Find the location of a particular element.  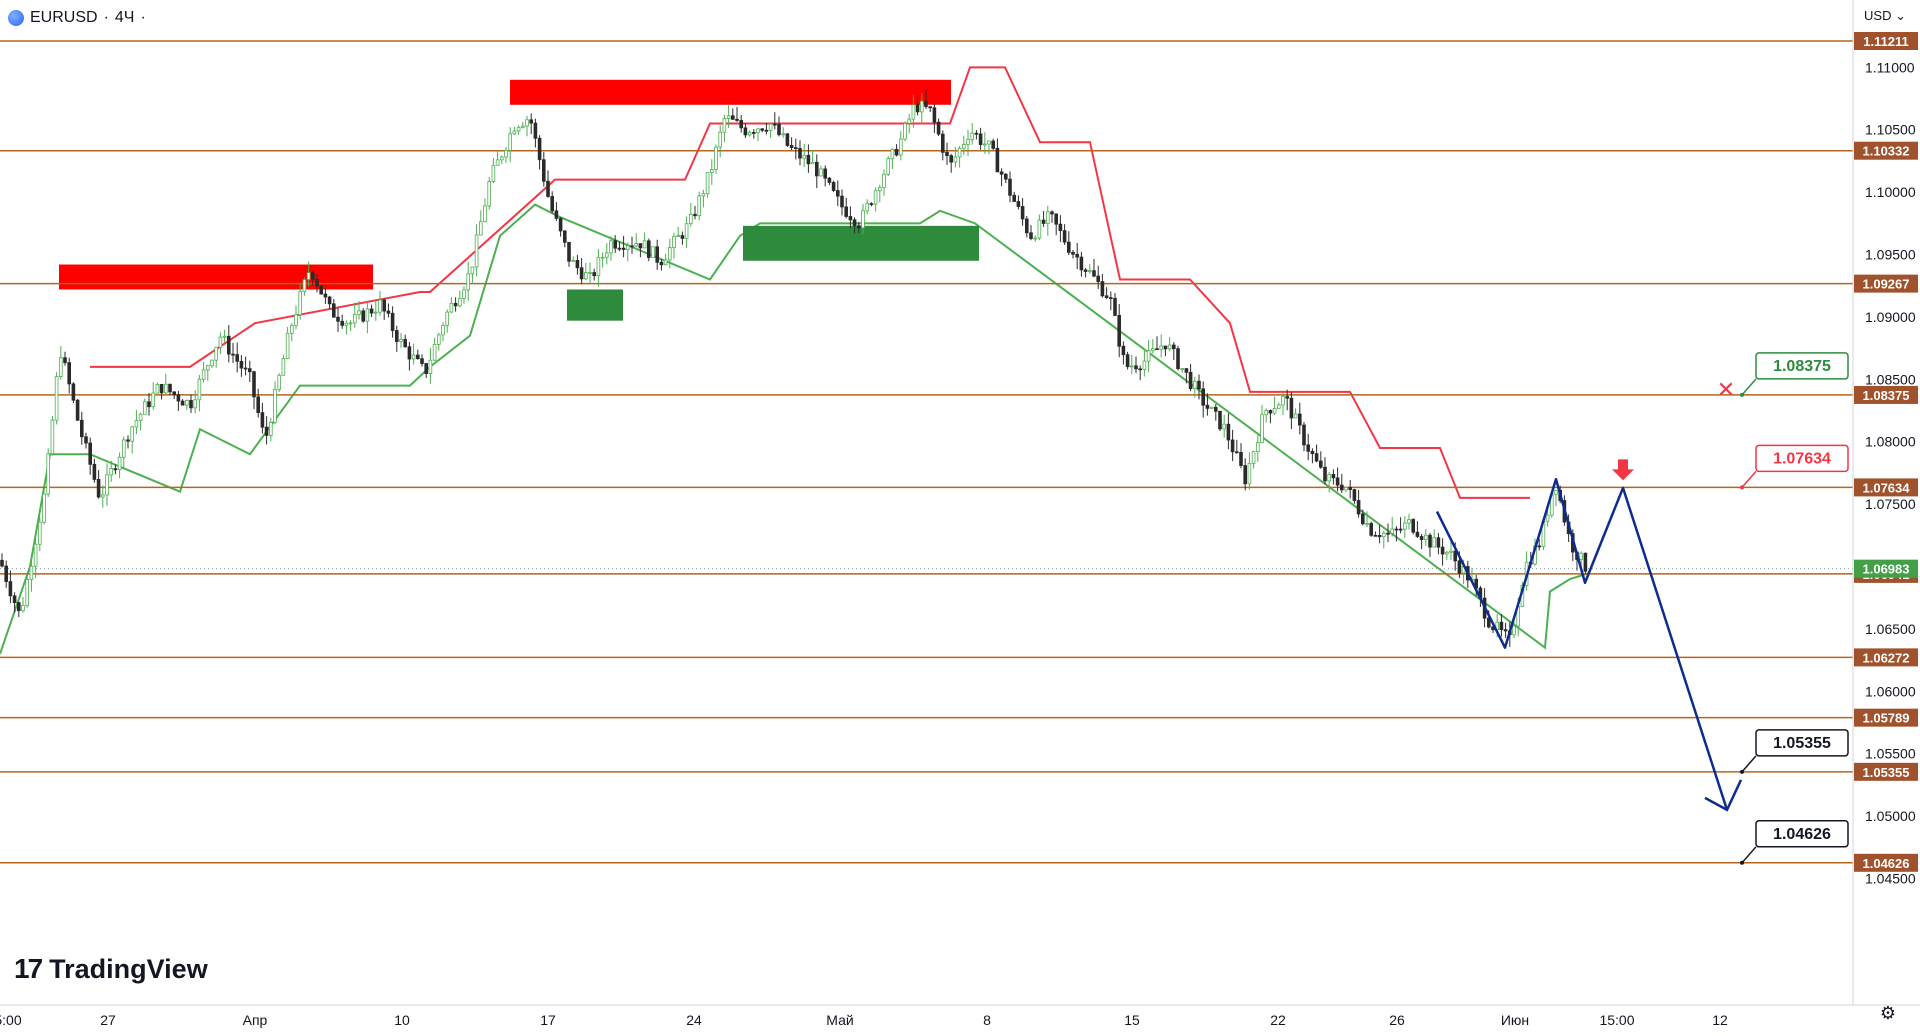

x-tick-label: 22 is located at coordinates (1278, 1020).